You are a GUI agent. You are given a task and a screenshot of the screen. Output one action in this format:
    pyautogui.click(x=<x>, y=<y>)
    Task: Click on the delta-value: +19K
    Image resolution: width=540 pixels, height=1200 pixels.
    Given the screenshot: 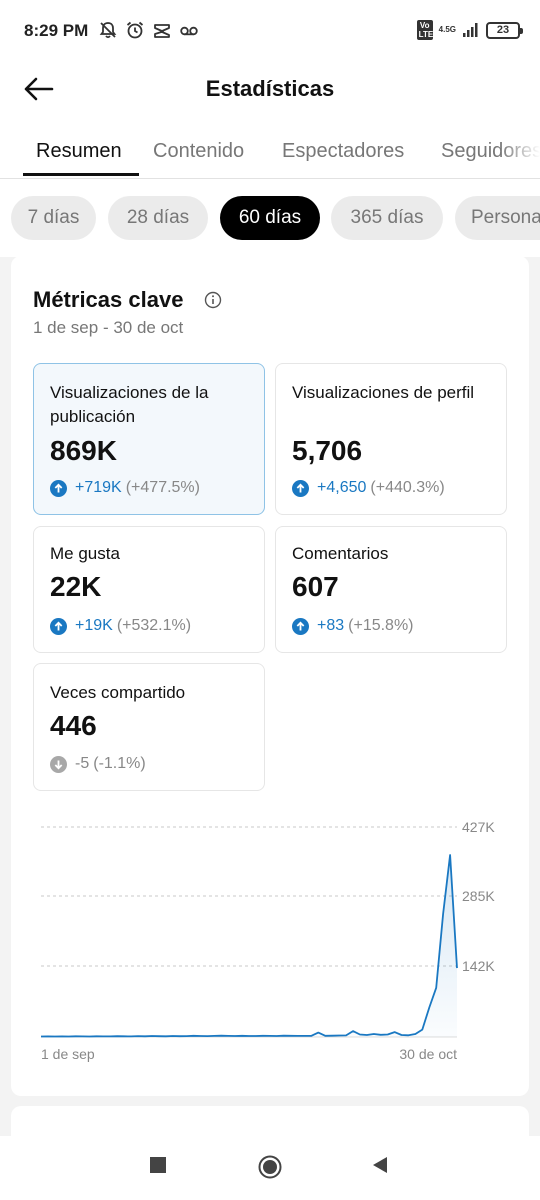 What is the action you would take?
    pyautogui.click(x=94, y=625)
    